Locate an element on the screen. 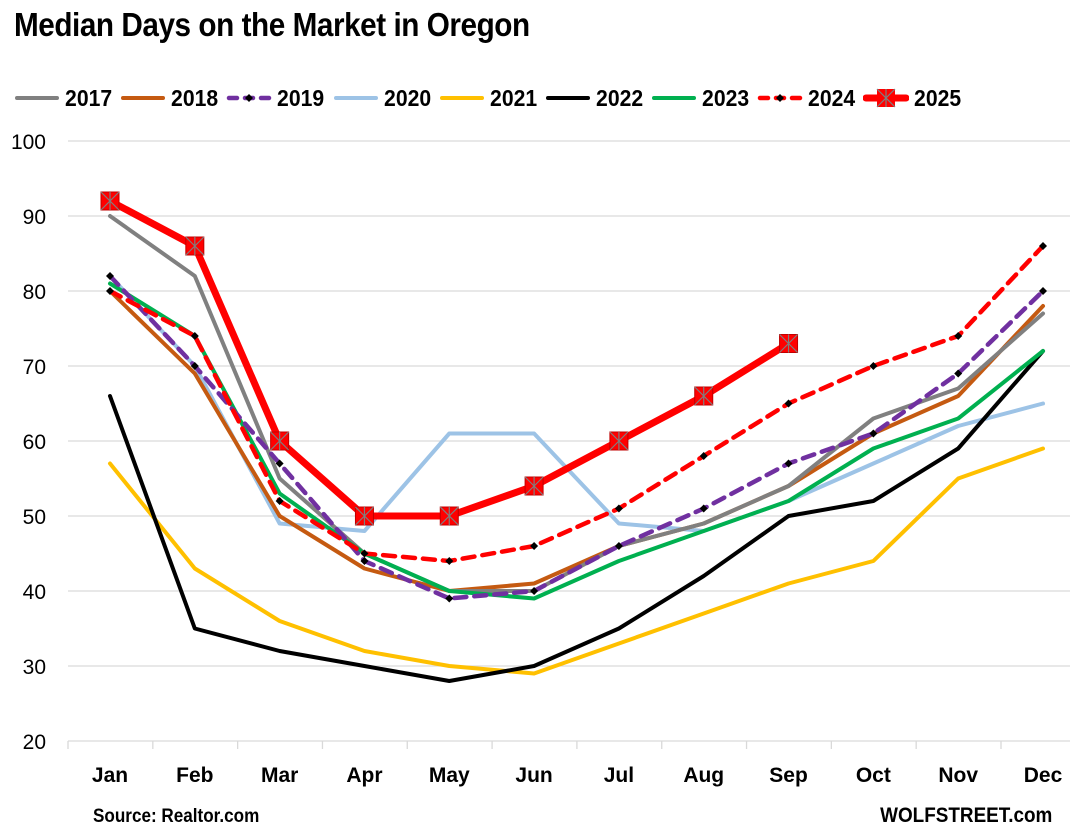 This screenshot has width=1070, height=838. x-tick-label: Mar is located at coordinates (279, 775).